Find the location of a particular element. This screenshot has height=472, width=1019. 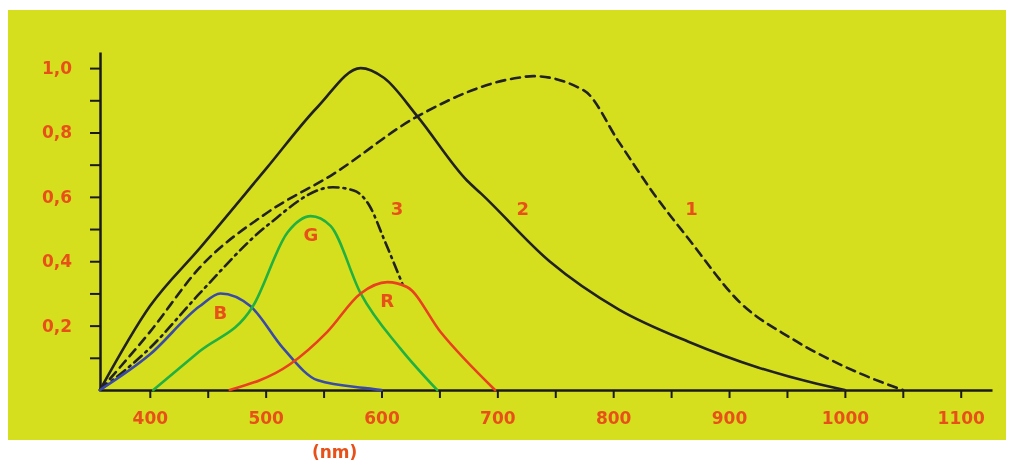

y-tick-label: 1,0 is located at coordinates (57, 68).